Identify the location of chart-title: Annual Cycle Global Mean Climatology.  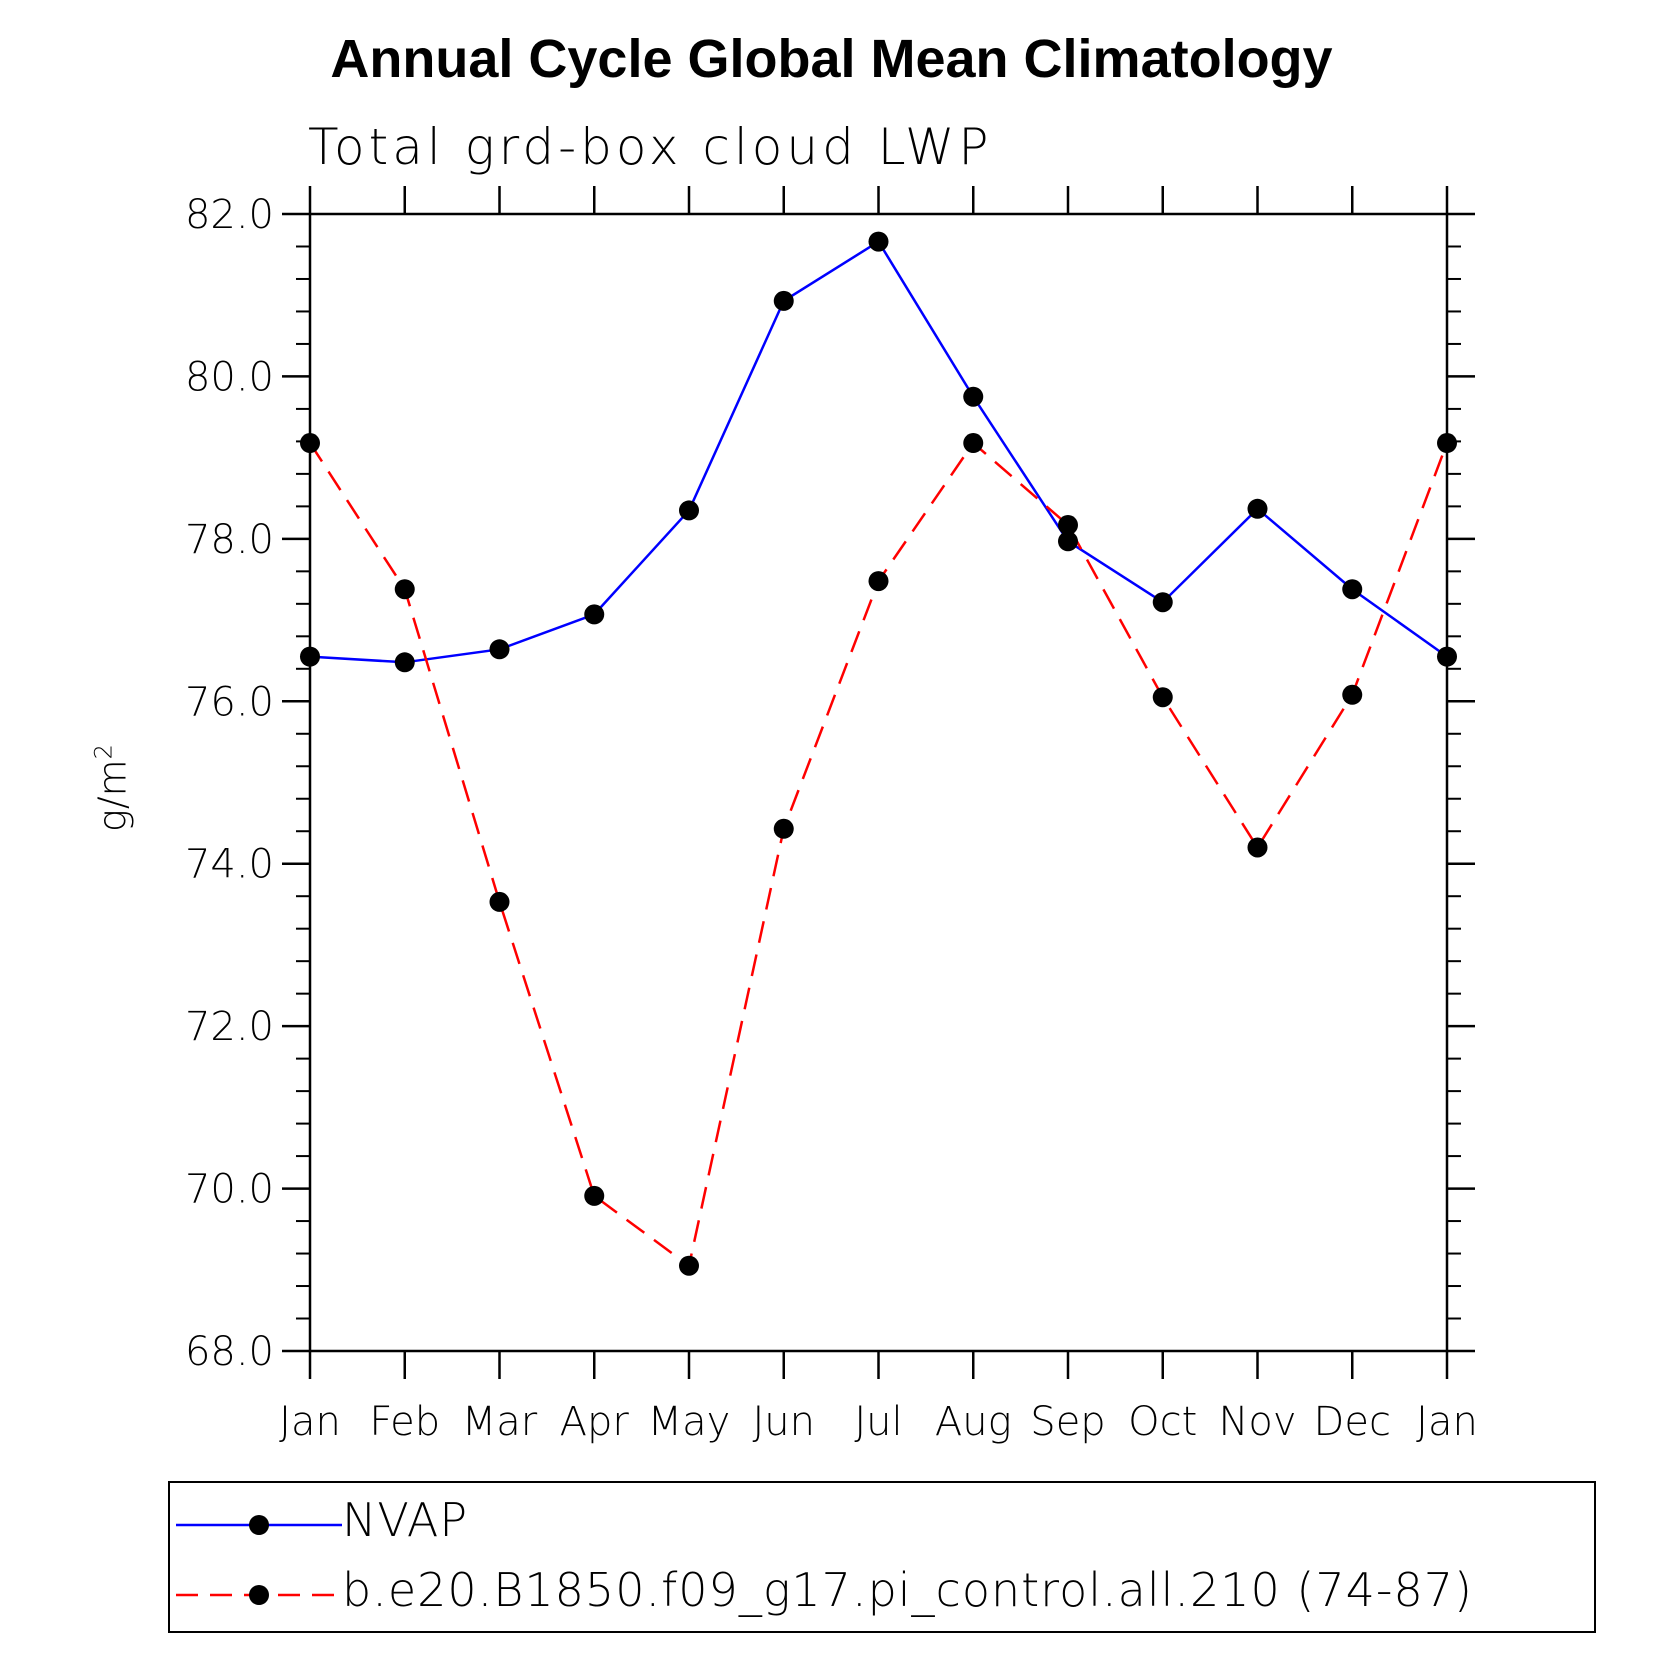
(831, 59).